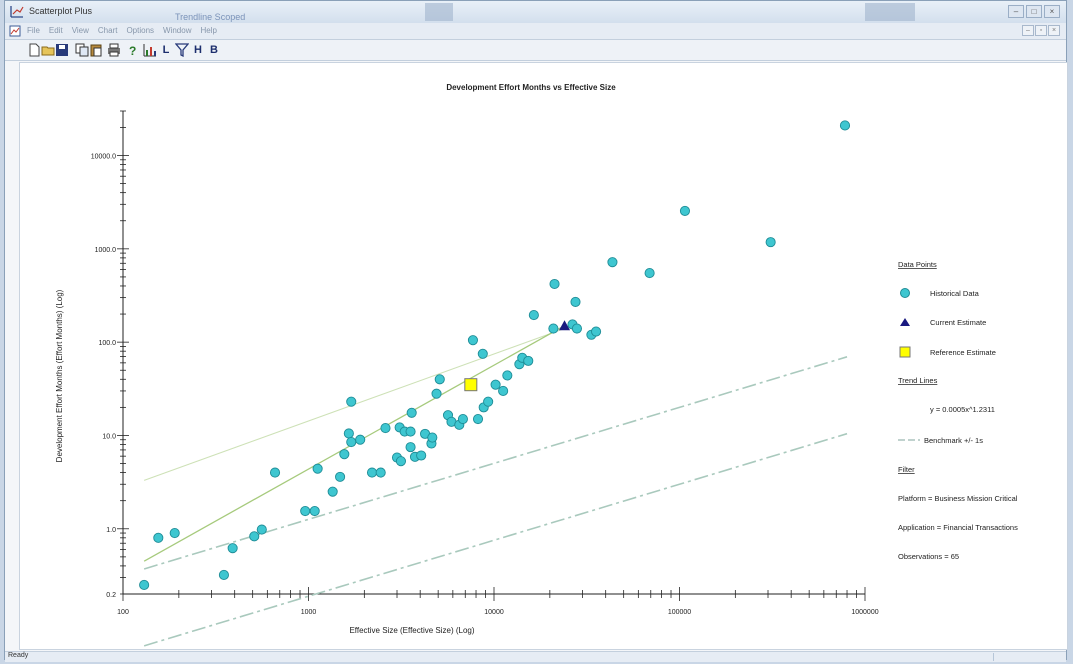  Describe the element at coordinates (82, 50) in the screenshot. I see `copy-icon` at that location.